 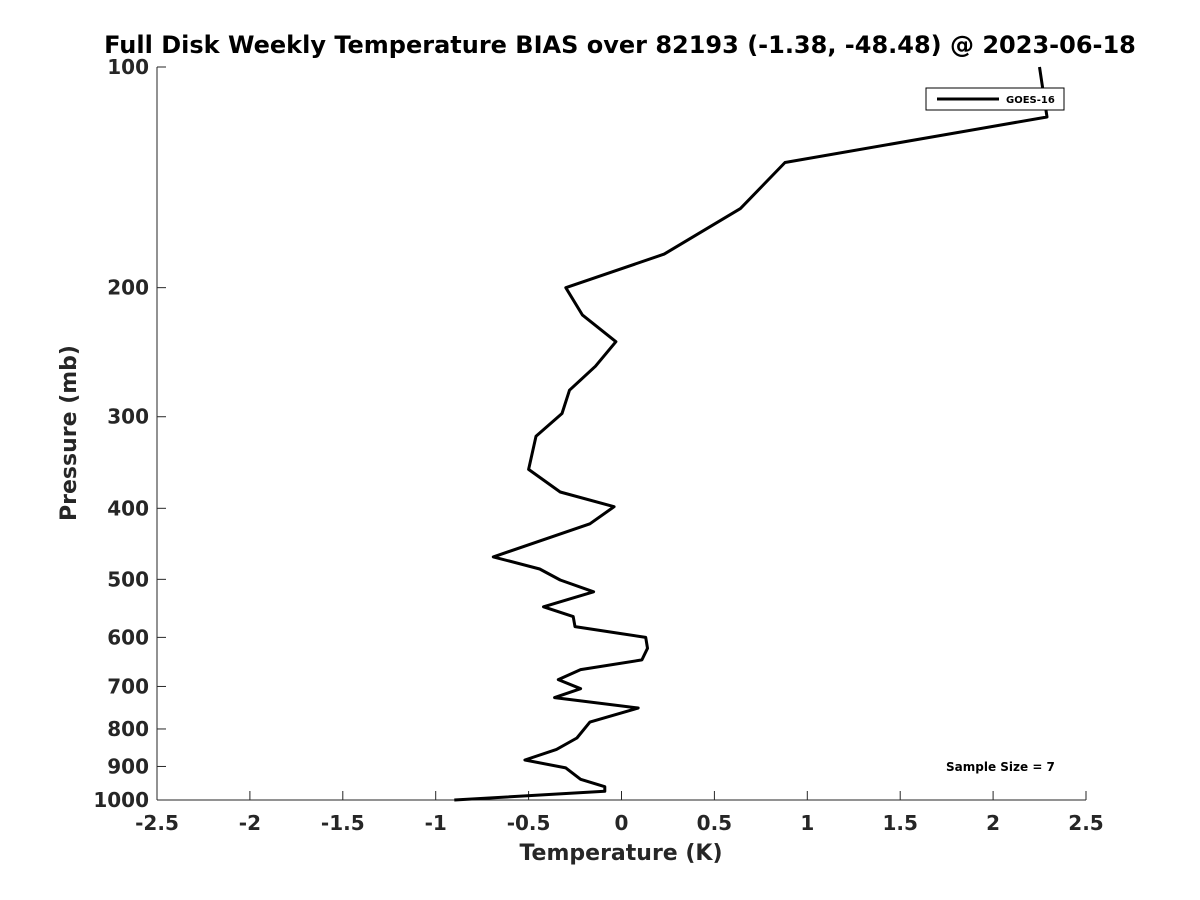 What do you see at coordinates (128, 766) in the screenshot?
I see `y-tick-label: 900` at bounding box center [128, 766].